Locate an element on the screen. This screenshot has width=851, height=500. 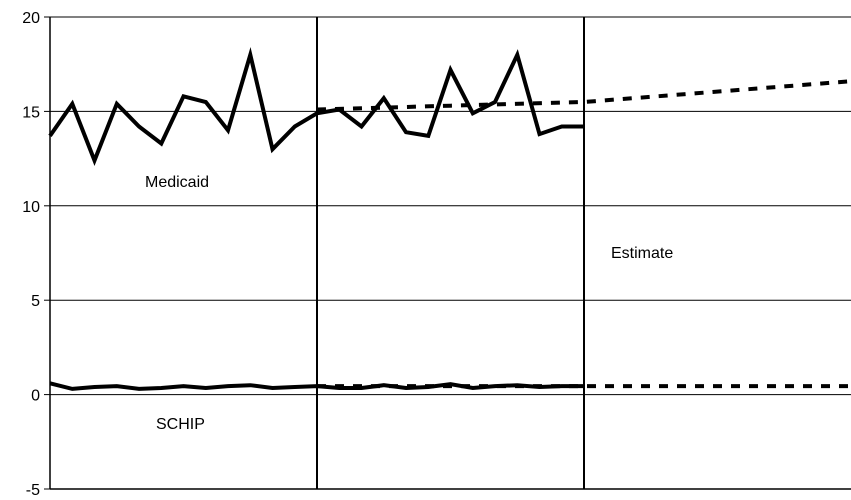
y-tick-label: -5 is located at coordinates (33, 490).